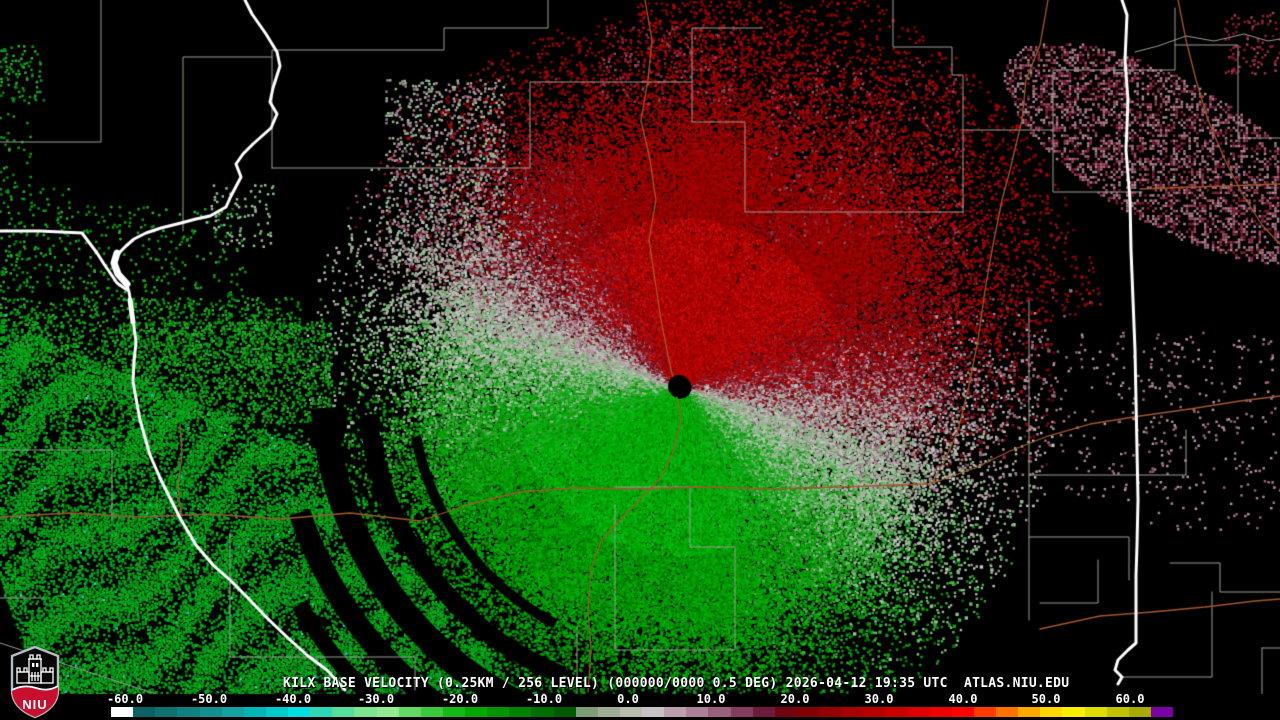 The width and height of the screenshot is (1280, 720). Describe the element at coordinates (628, 699) in the screenshot. I see `colorbar-tick-label: 0.0` at that location.